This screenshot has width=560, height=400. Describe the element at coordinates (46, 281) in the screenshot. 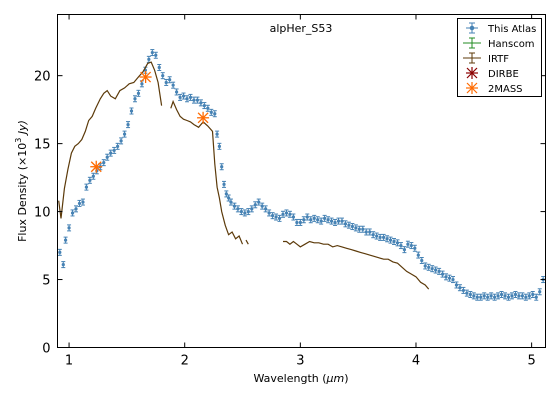

I see `y-tick-label: 5` at that location.